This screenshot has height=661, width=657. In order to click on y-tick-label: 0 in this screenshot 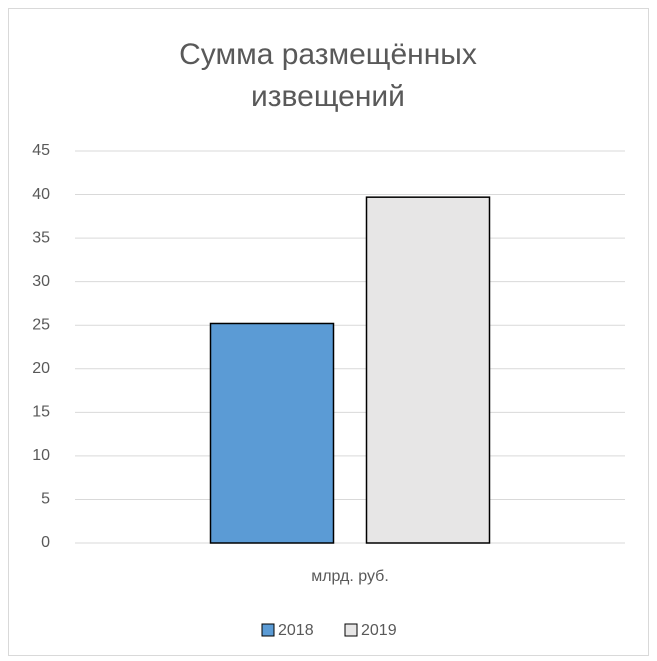, I will do `click(45, 542)`.